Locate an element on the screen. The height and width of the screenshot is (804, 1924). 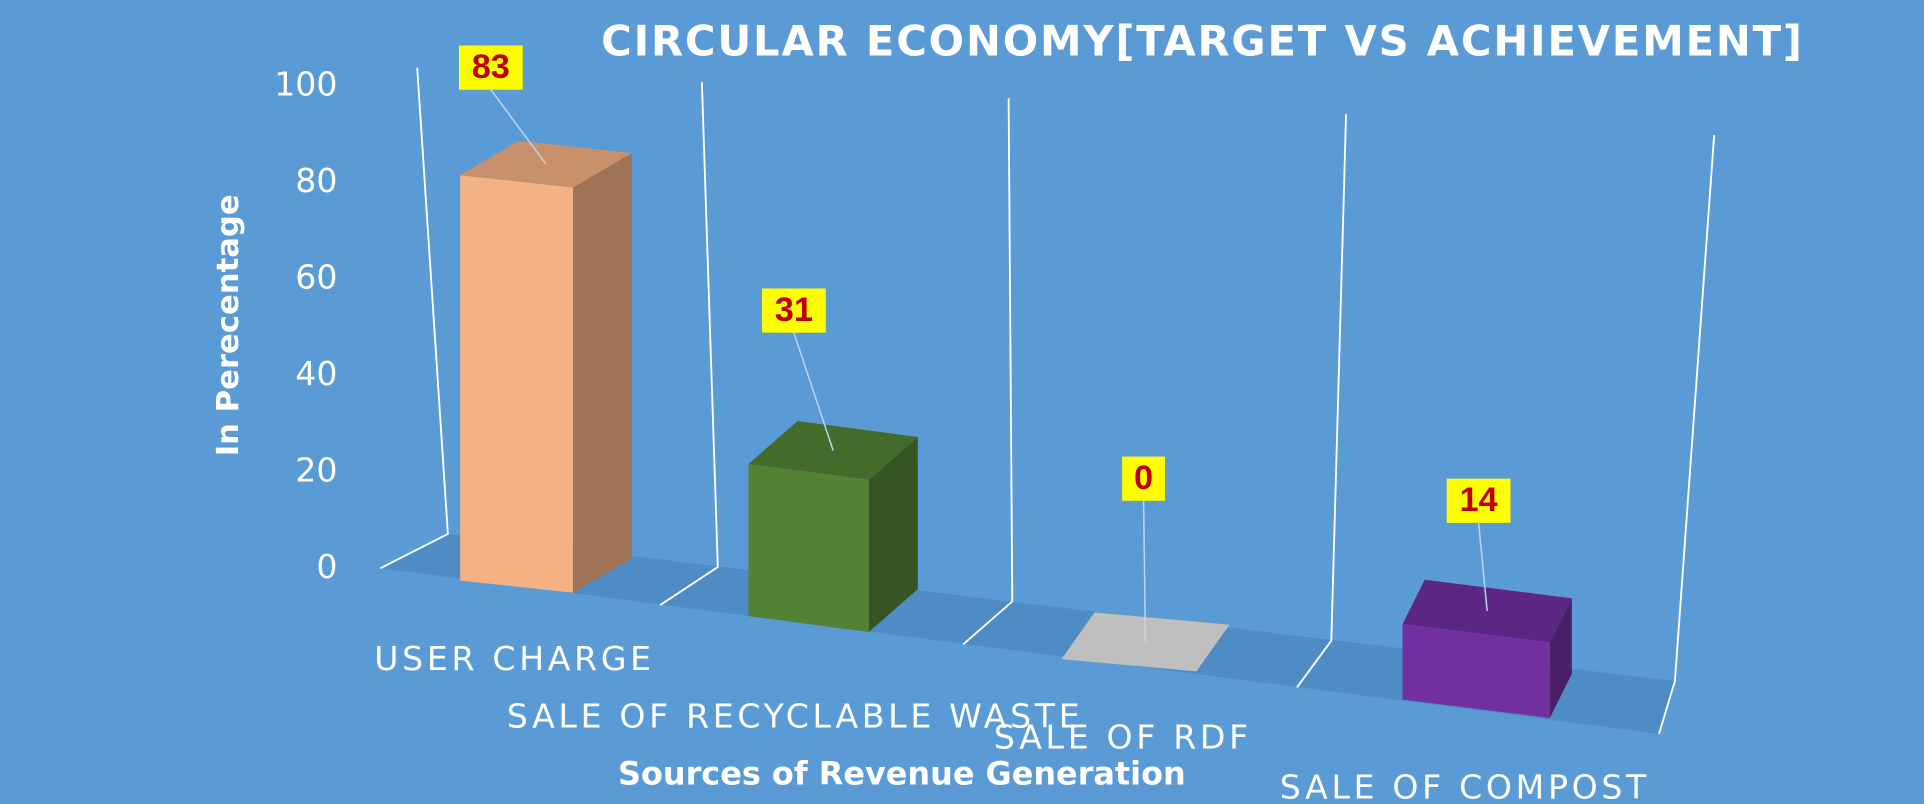
x-tick-label: SALE OF COMPOST is located at coordinates (1465, 786).